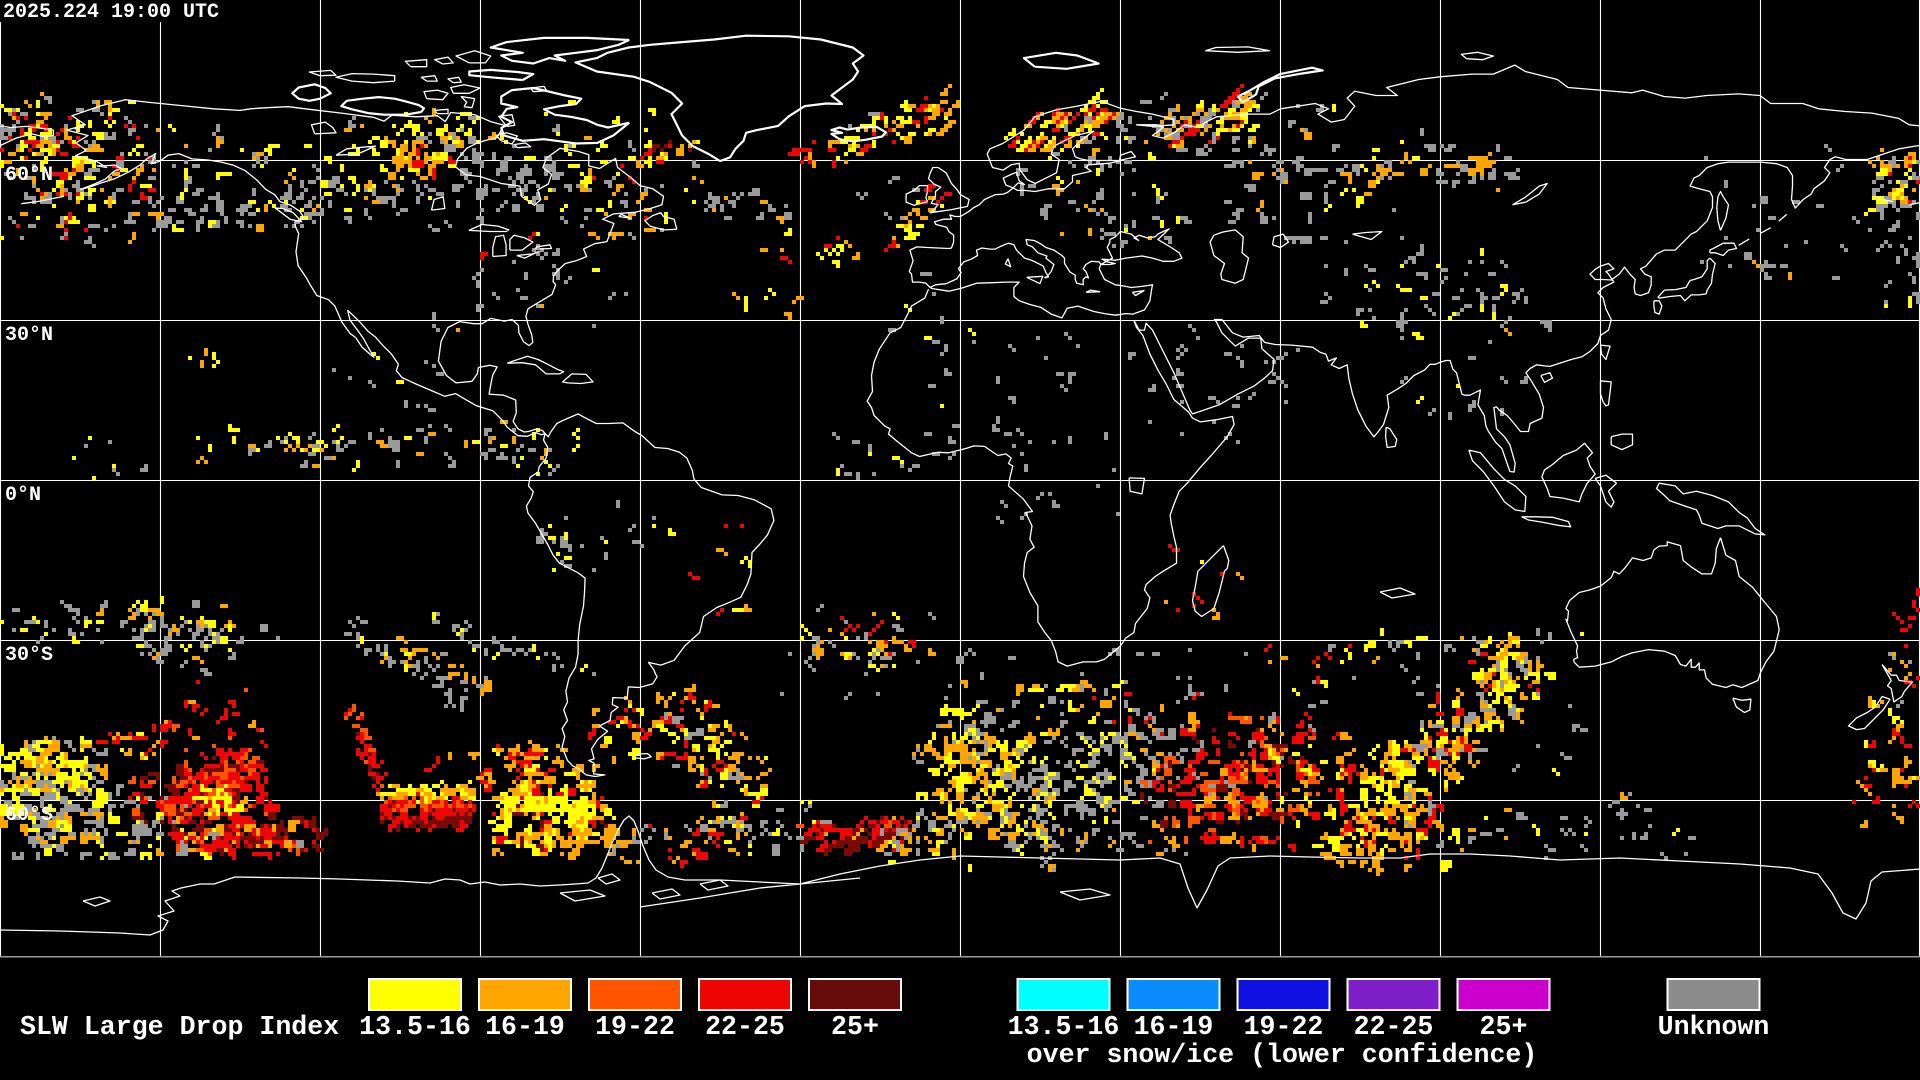  I want to click on svg-text: 2025.224 19:00 UTC, so click(111, 12).